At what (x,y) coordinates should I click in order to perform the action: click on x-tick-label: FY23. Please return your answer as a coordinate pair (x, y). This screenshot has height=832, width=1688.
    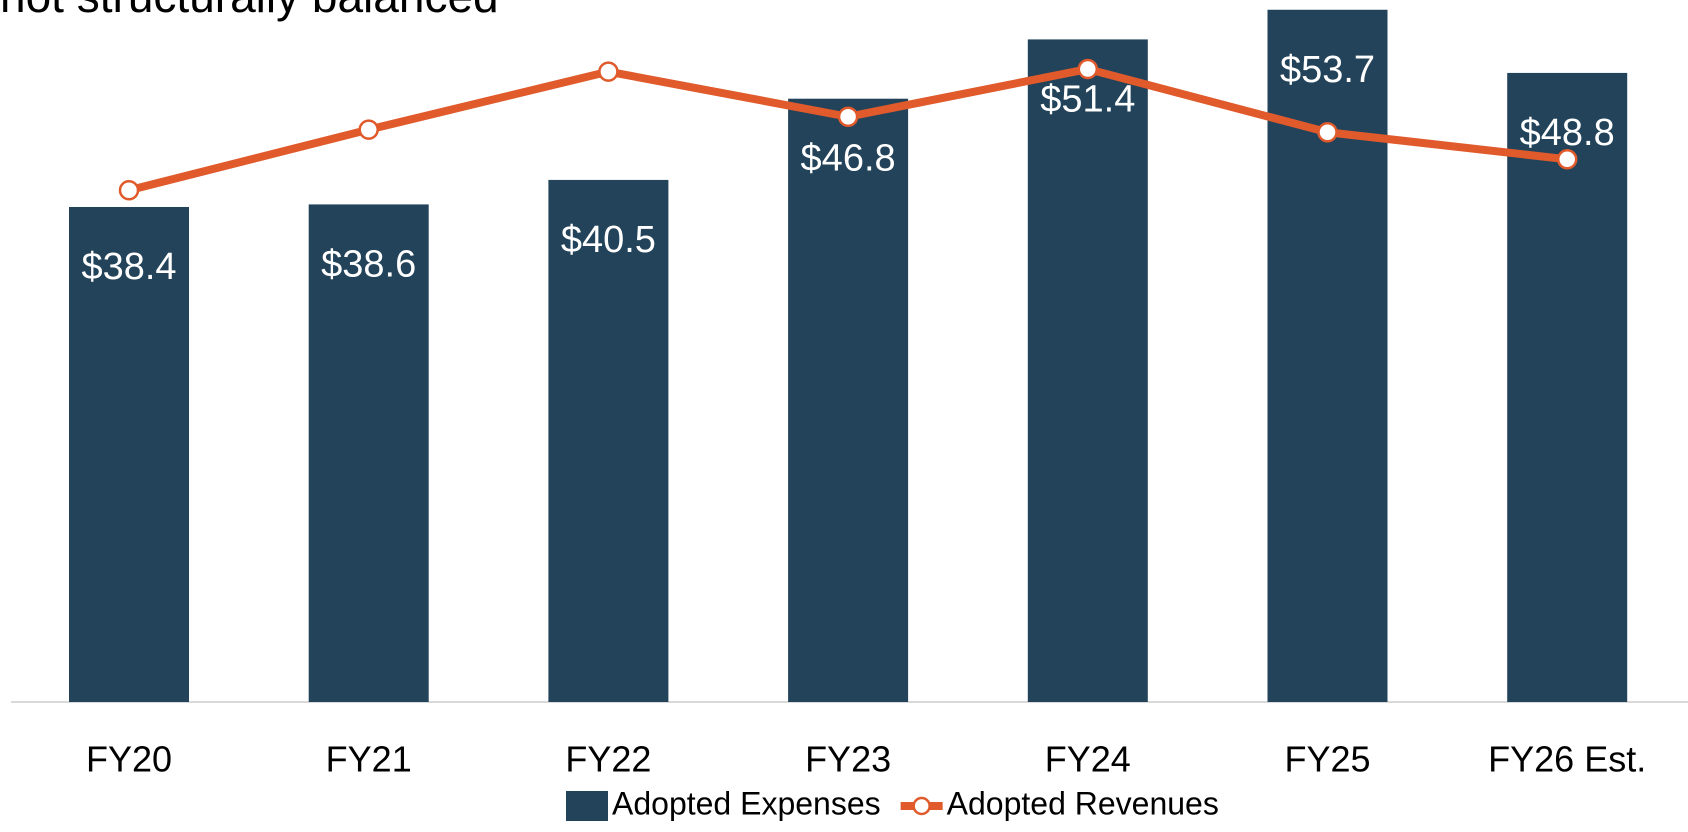
    Looking at the image, I should click on (848, 759).